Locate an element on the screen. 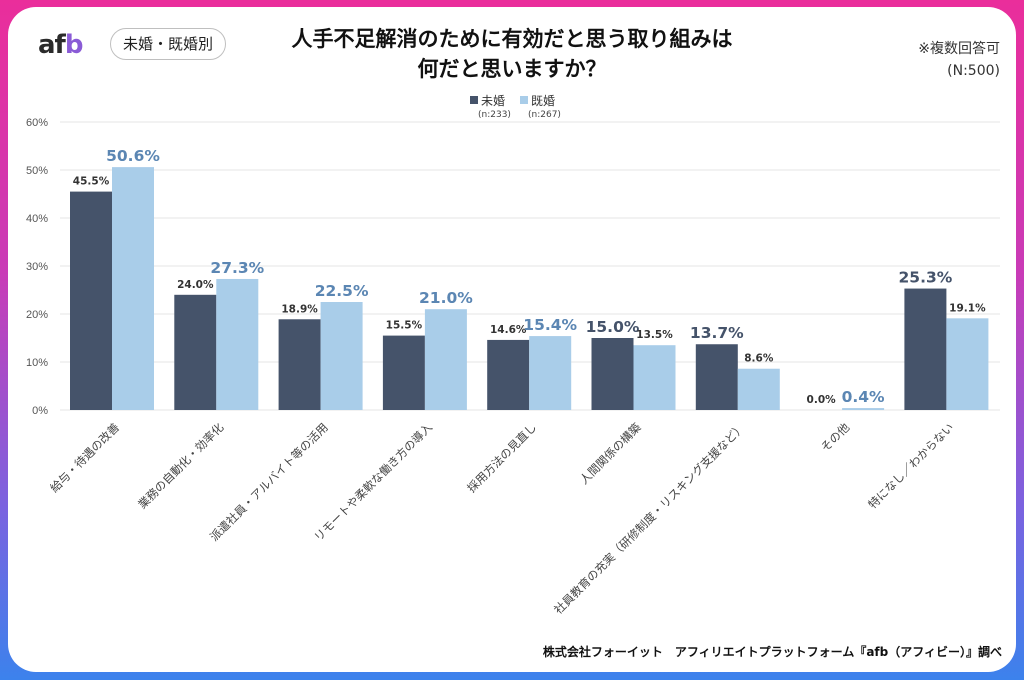 This screenshot has width=1024, height=680. x-category-label: その他 is located at coordinates (835, 437).